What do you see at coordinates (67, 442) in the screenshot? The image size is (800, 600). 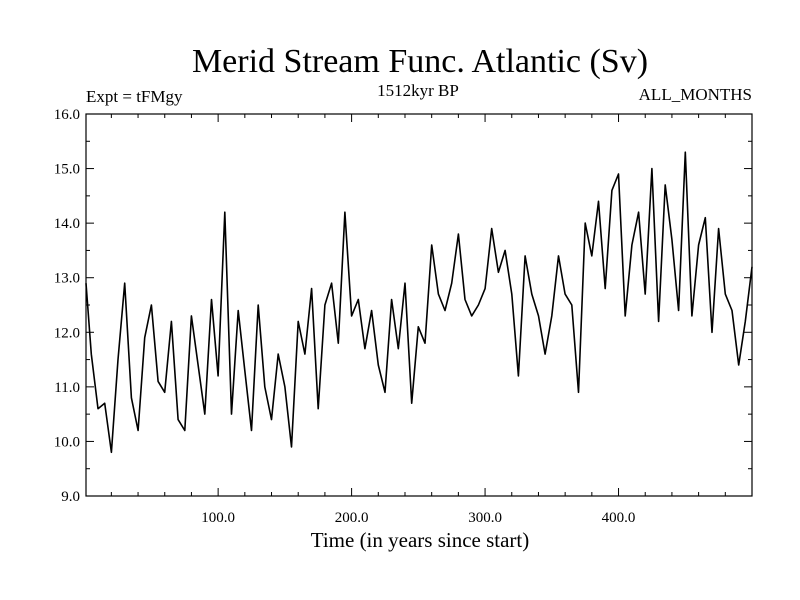 I see `y-tick-label: 10.0` at bounding box center [67, 442].